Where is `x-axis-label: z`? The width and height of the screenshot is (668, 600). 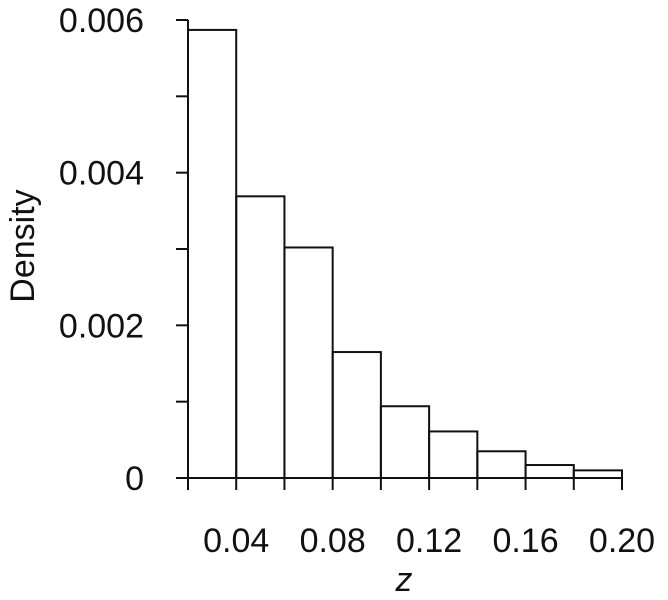 x-axis-label: z is located at coordinates (404, 580).